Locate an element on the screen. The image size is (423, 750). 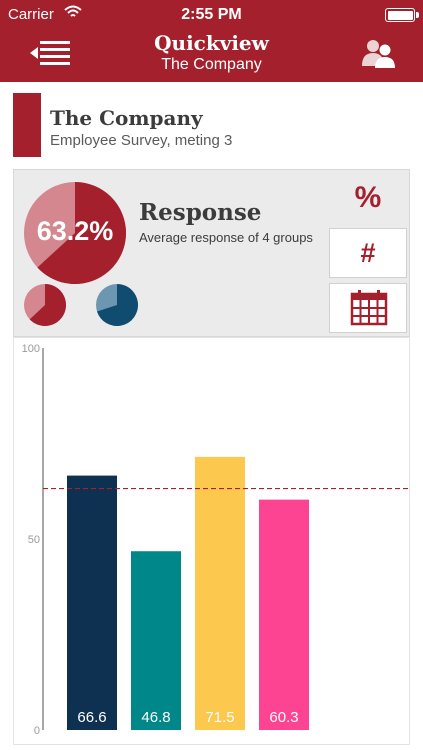
y-tick-label: 50 is located at coordinates (34, 540).